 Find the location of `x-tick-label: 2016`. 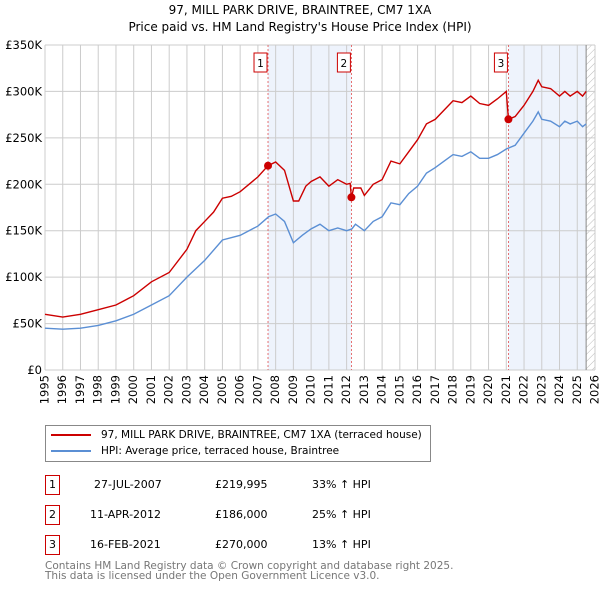

x-tick-label: 2016 is located at coordinates (417, 389).